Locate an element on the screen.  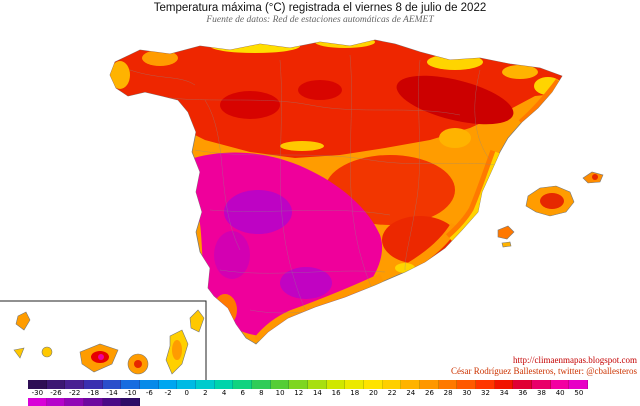
scale-label: 32 is located at coordinates (485, 393).